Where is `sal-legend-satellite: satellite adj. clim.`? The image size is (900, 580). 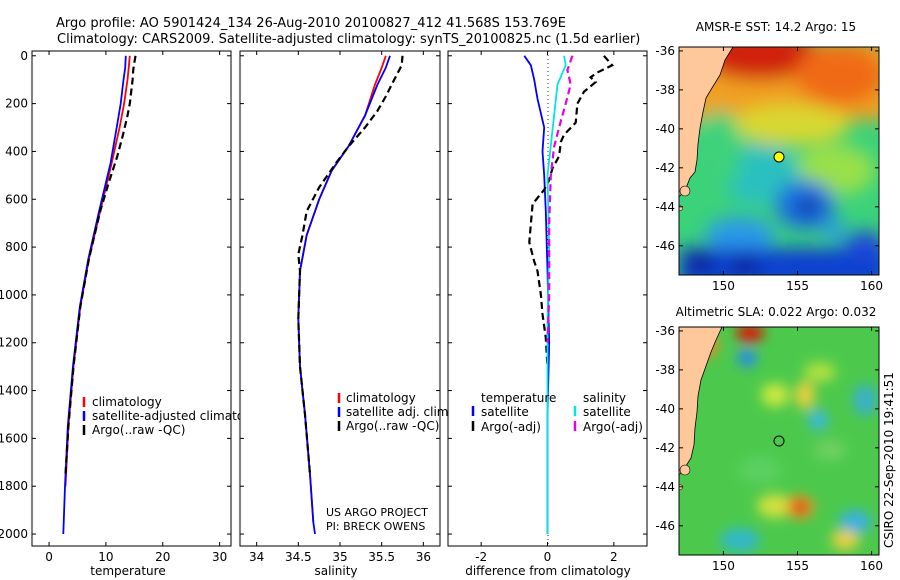
sal-legend-satellite: satellite adj. clim. is located at coordinates (399, 412).